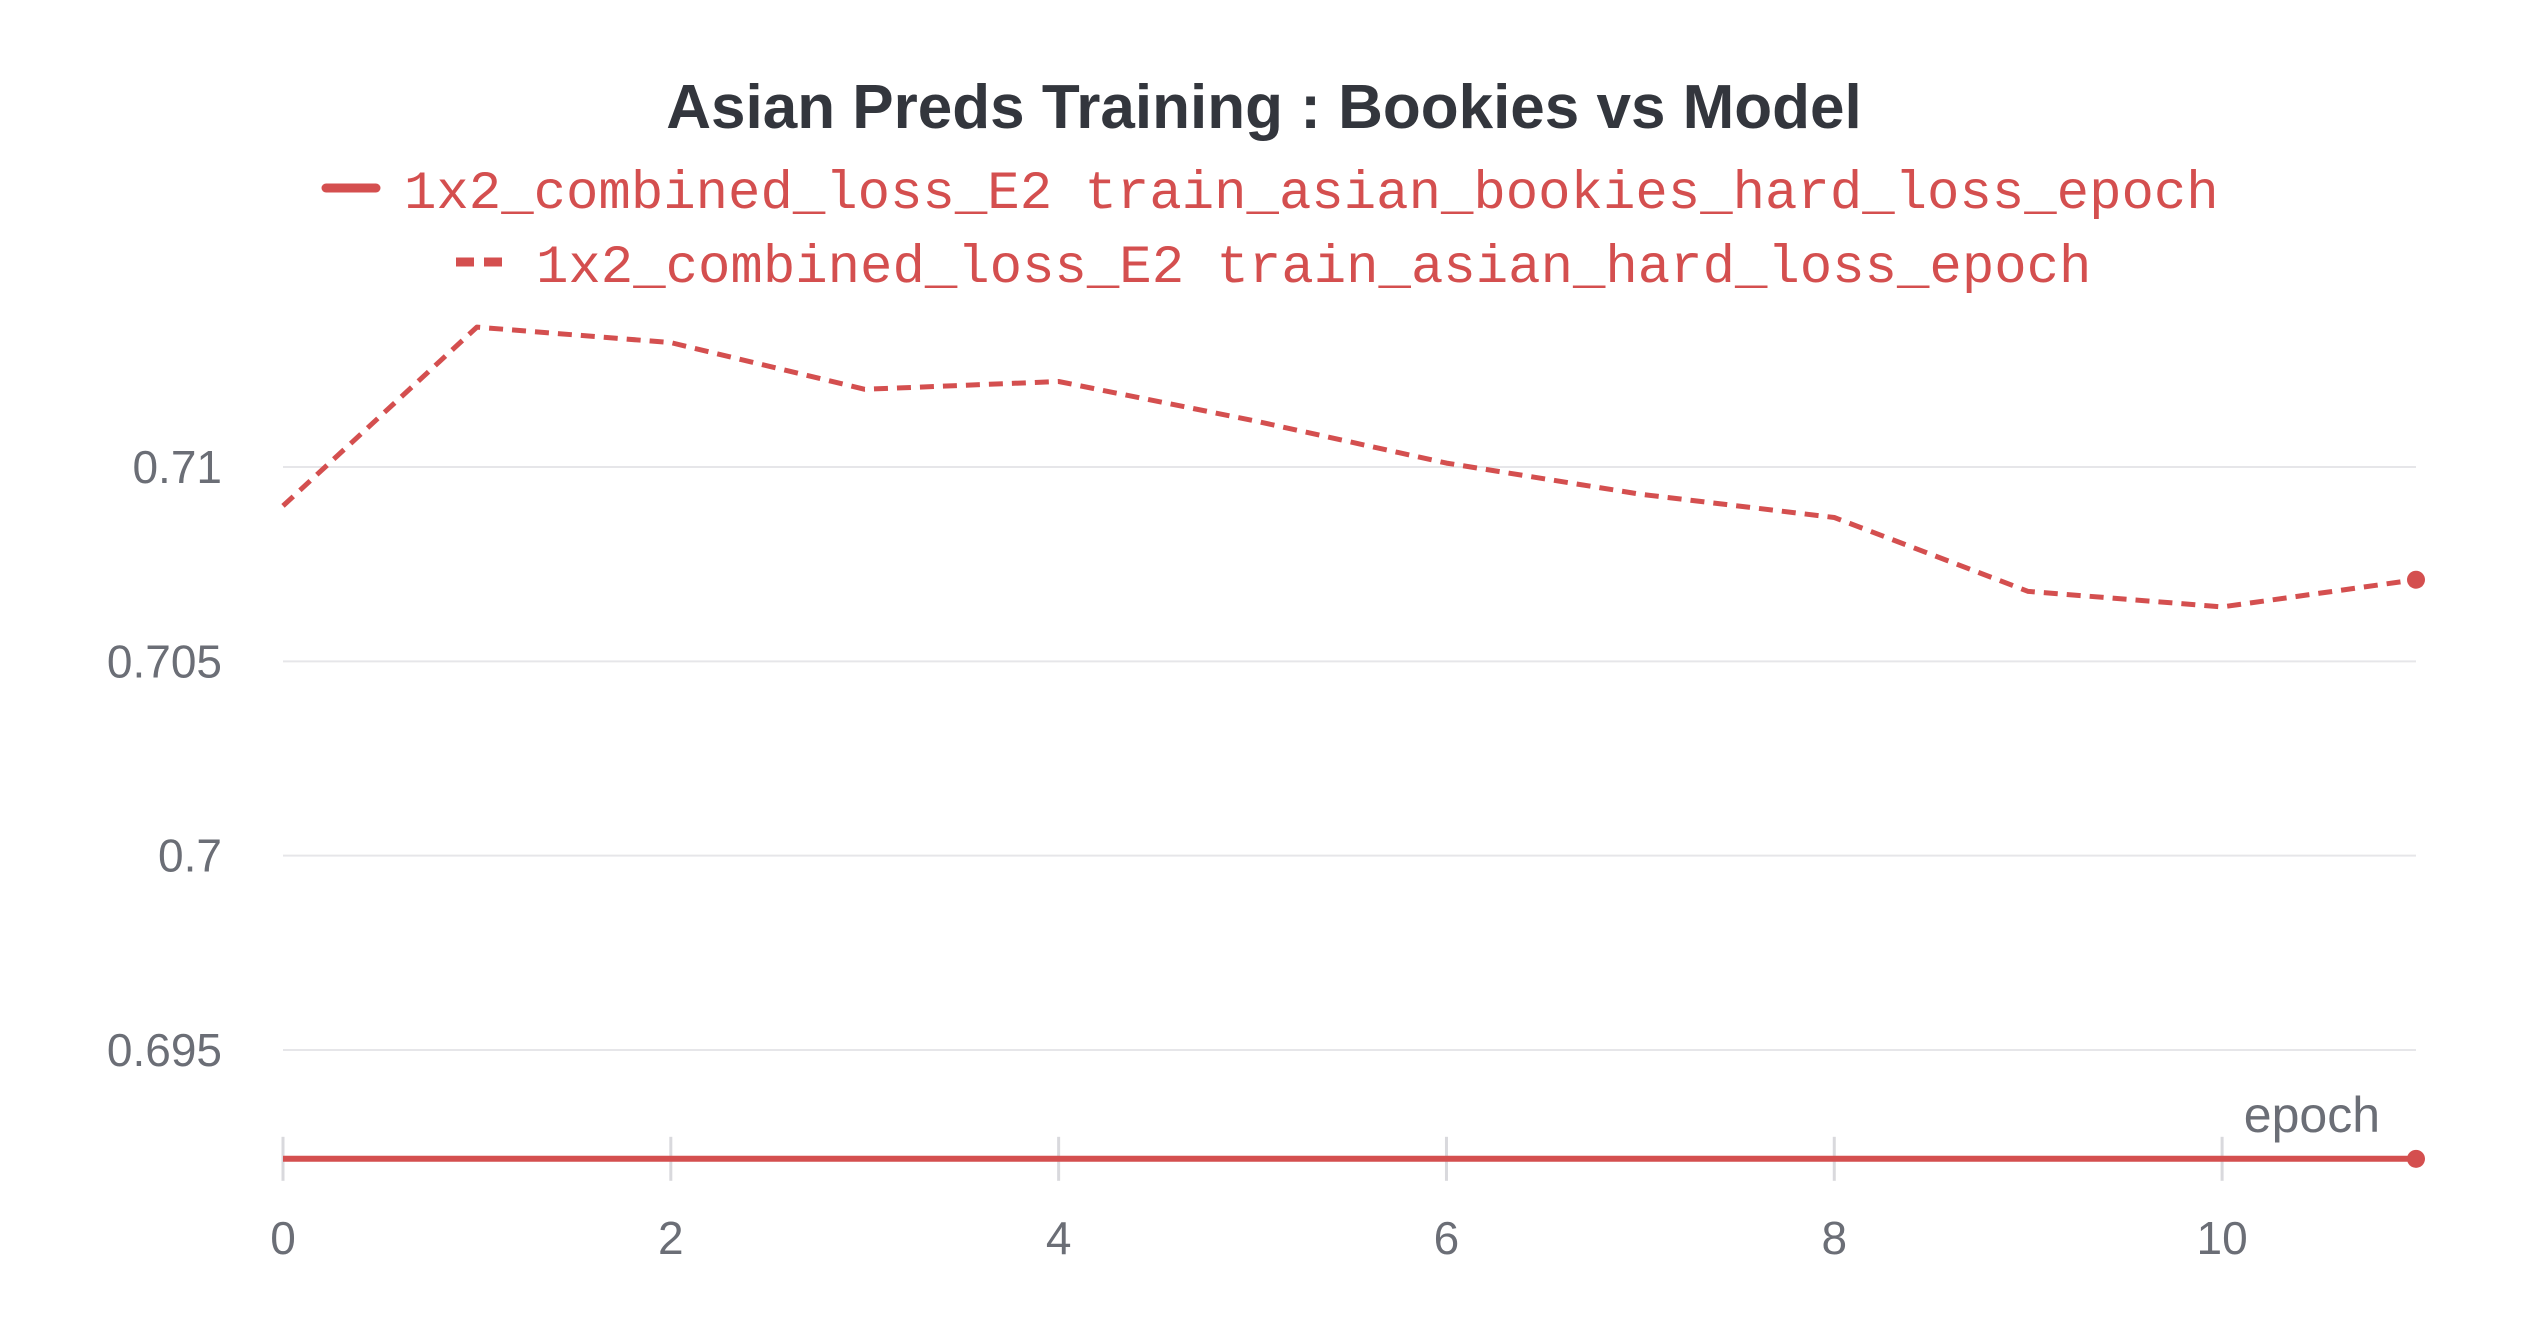 This screenshot has width=2528, height=1328. Describe the element at coordinates (283, 1238) in the screenshot. I see `x-tick-label: 0` at that location.